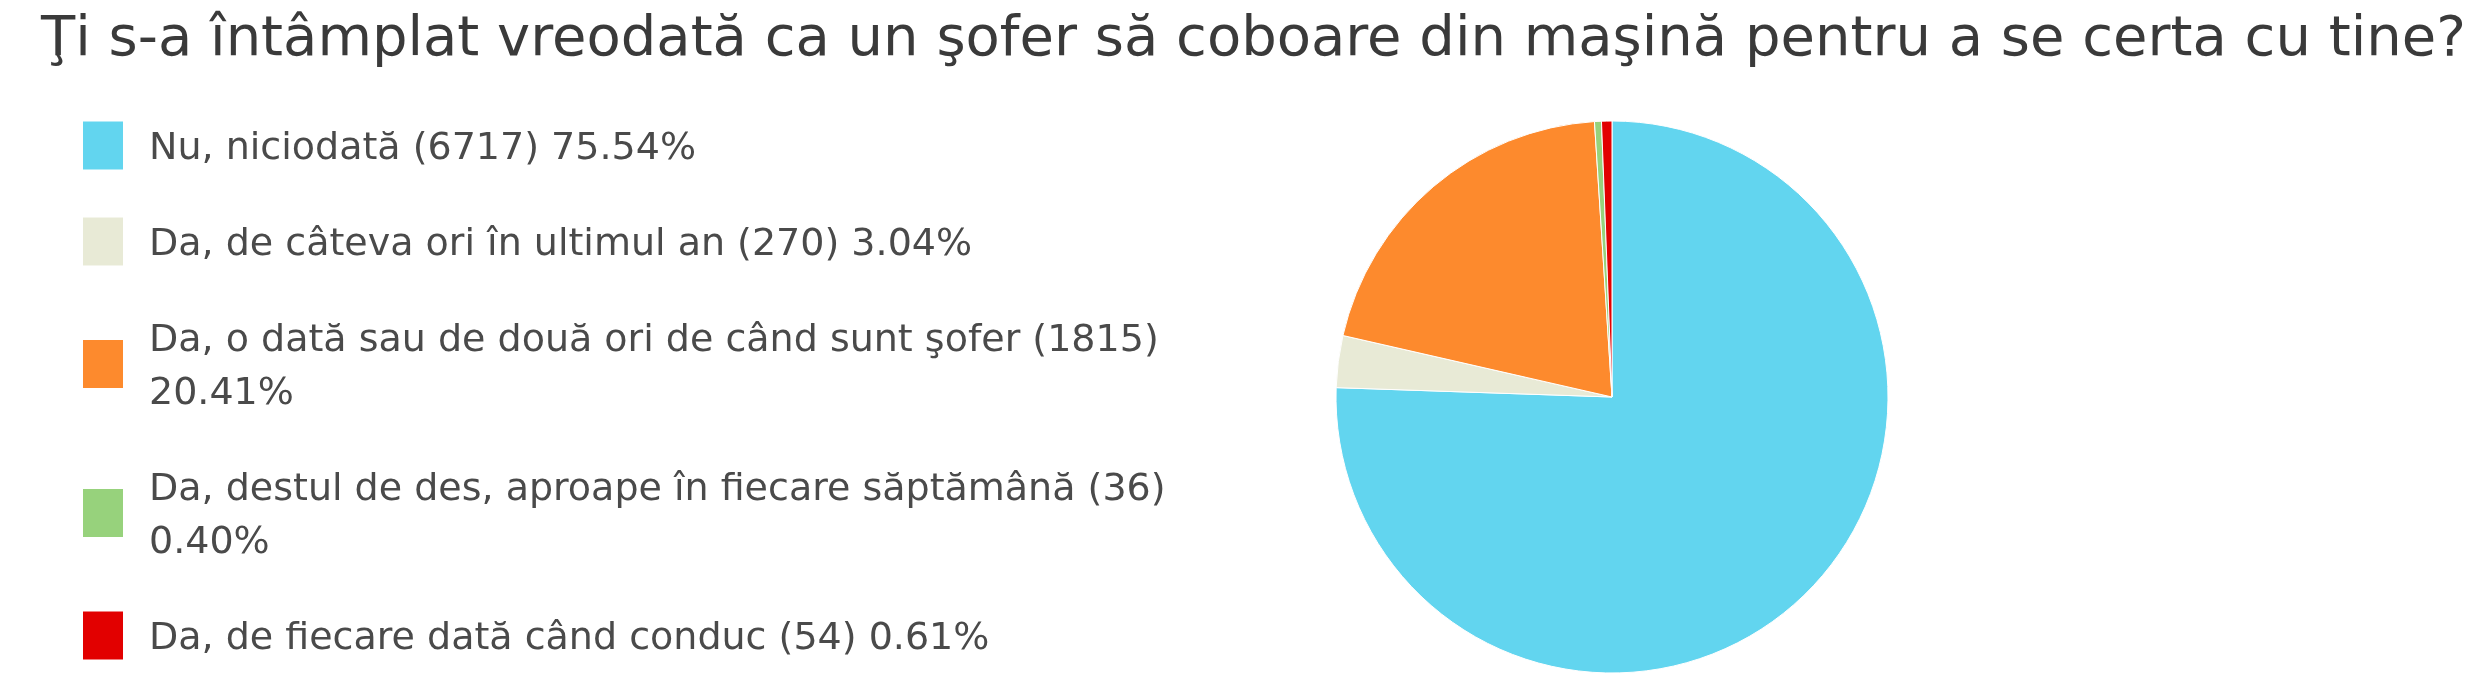  Describe the element at coordinates (423, 145) in the screenshot. I see `legend-label: Nu, niciodată (6717) 75.54%` at that location.